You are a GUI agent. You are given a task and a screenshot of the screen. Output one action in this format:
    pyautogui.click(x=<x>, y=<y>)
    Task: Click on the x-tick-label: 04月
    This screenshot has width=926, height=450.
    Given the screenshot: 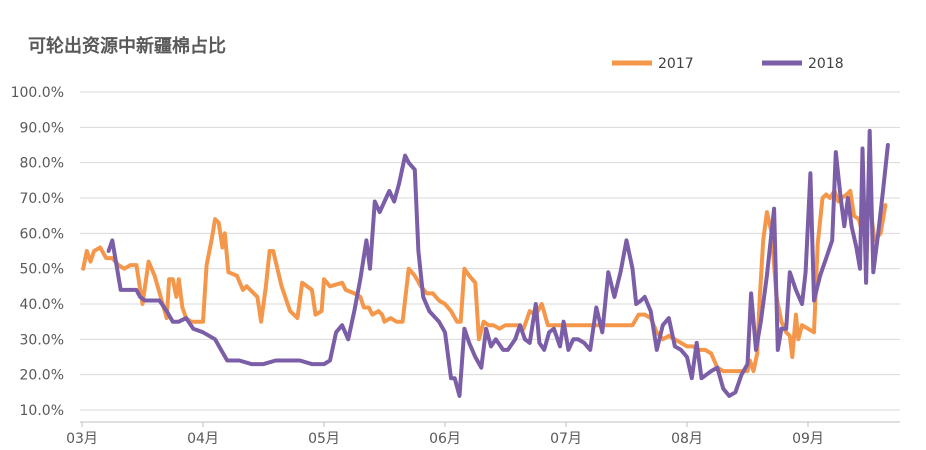 What is the action you would take?
    pyautogui.click(x=203, y=439)
    